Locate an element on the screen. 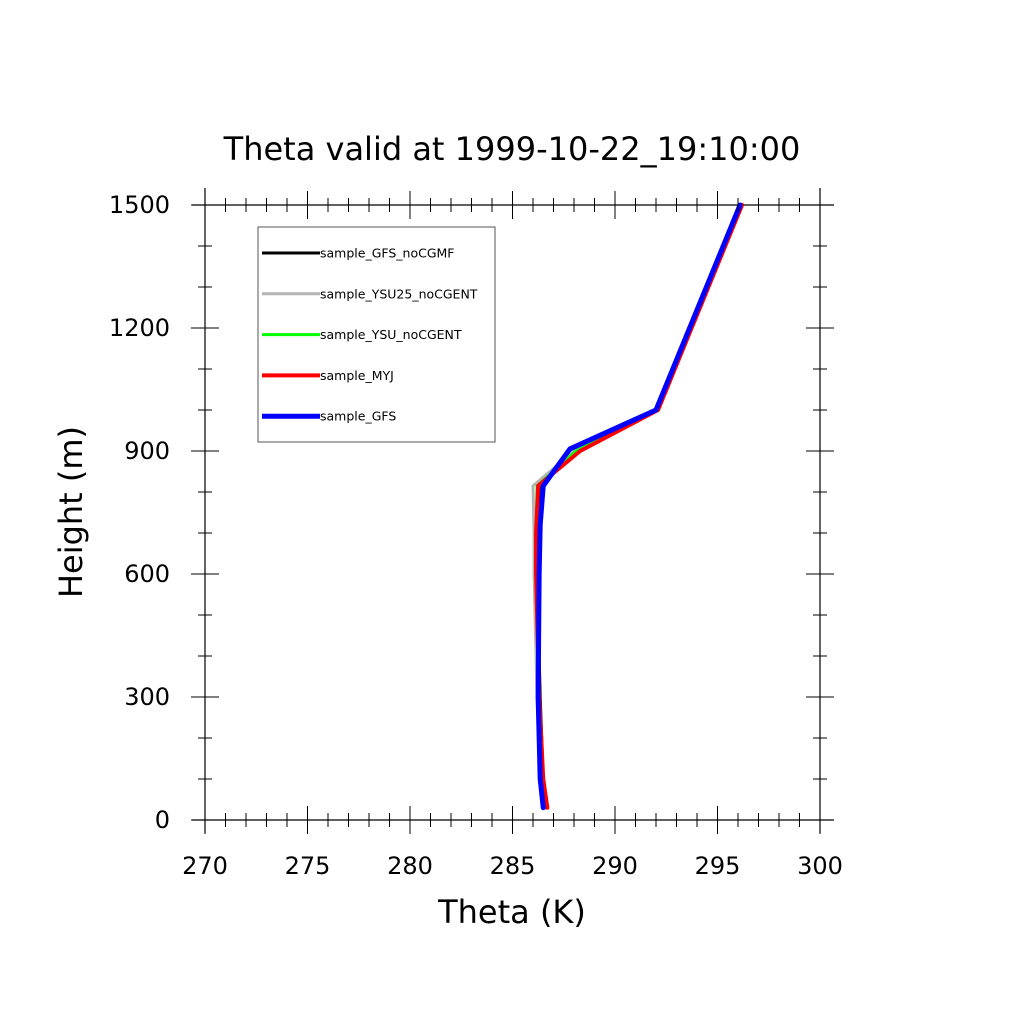 The height and width of the screenshot is (1024, 1024). x-tick-label: 285 is located at coordinates (513, 866).